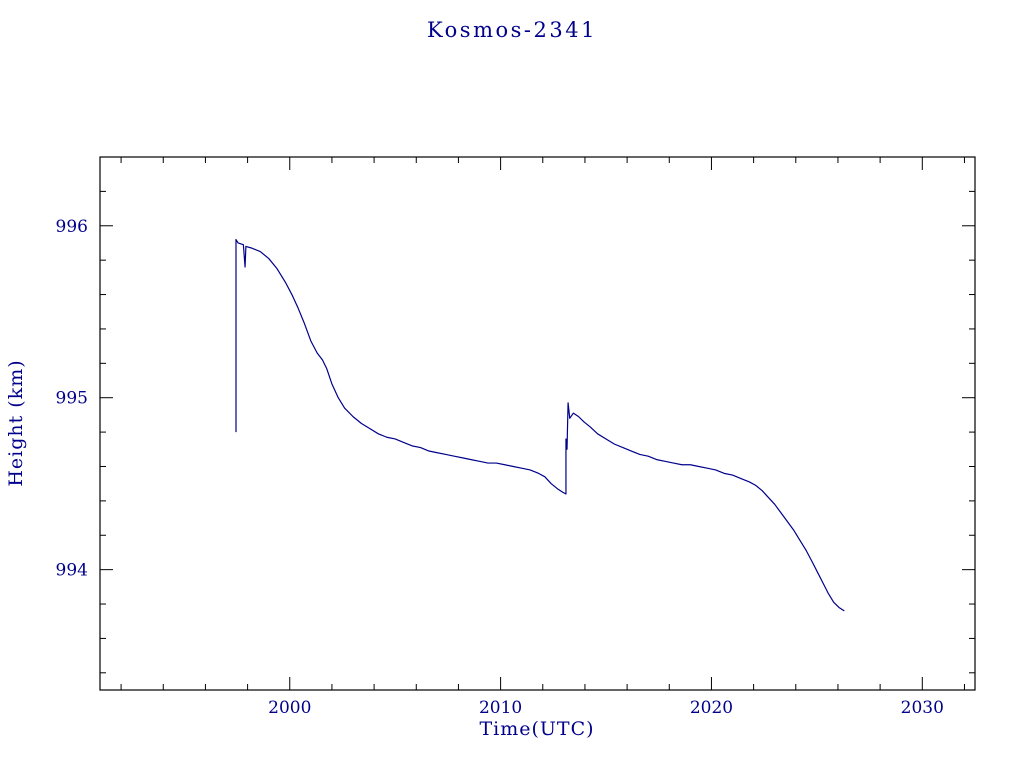  I want to click on x-tick-label: 2010, so click(500, 708).